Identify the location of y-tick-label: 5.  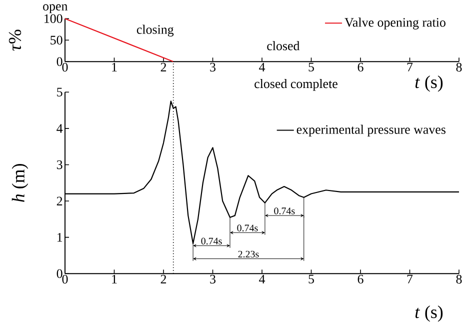
(59, 92).